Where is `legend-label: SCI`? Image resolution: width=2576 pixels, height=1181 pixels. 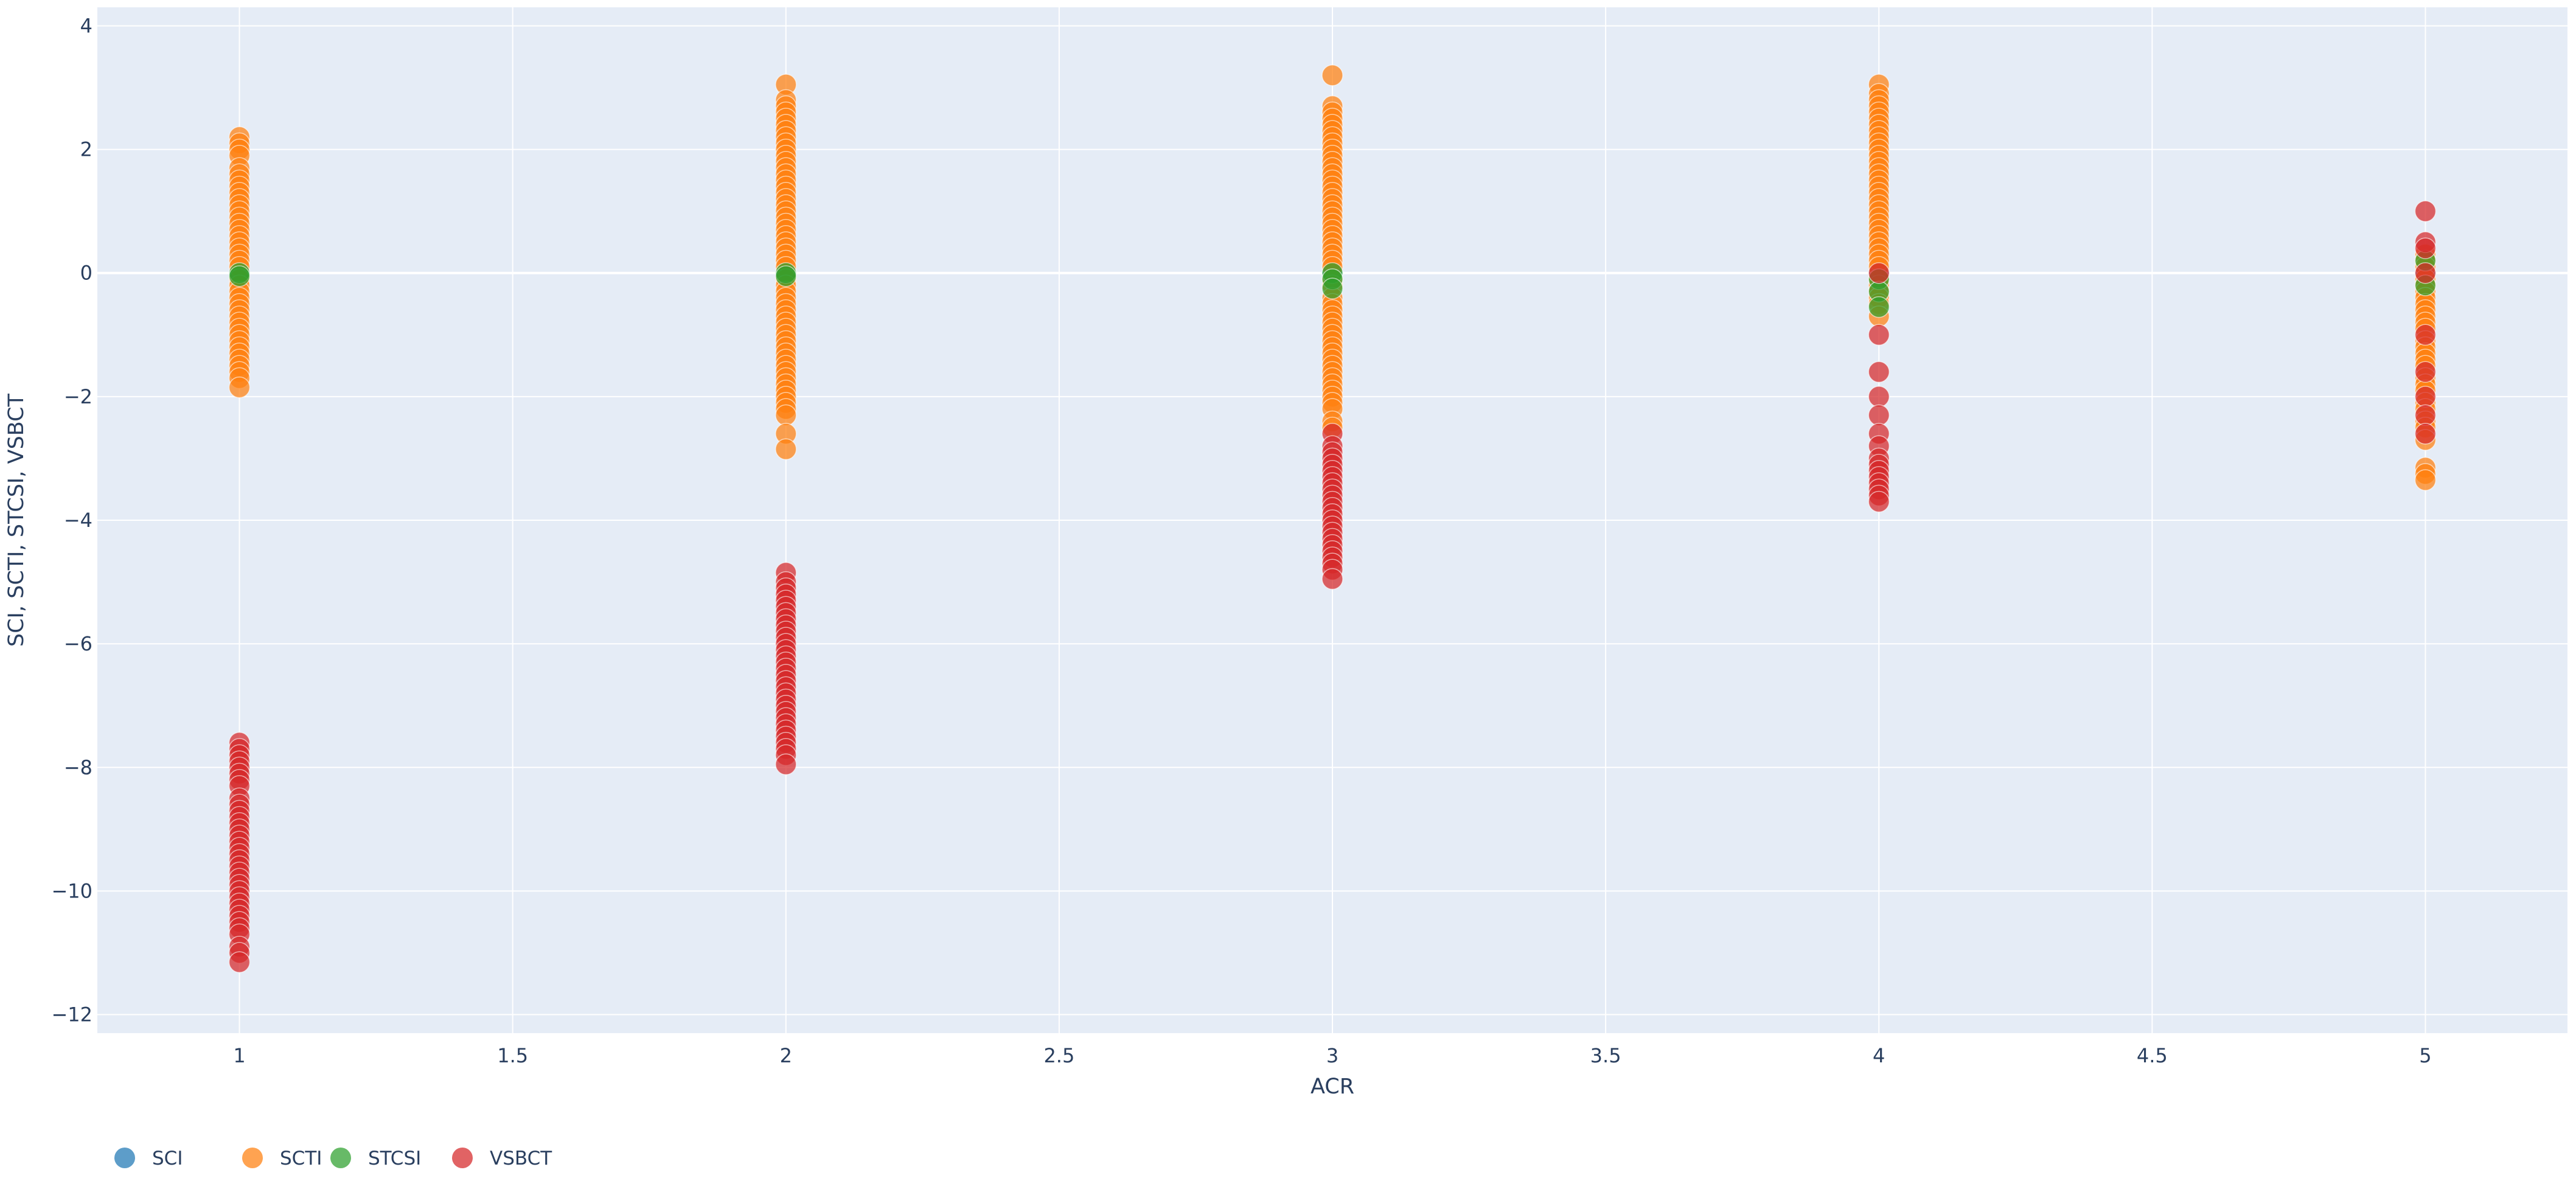 legend-label: SCI is located at coordinates (167, 1158).